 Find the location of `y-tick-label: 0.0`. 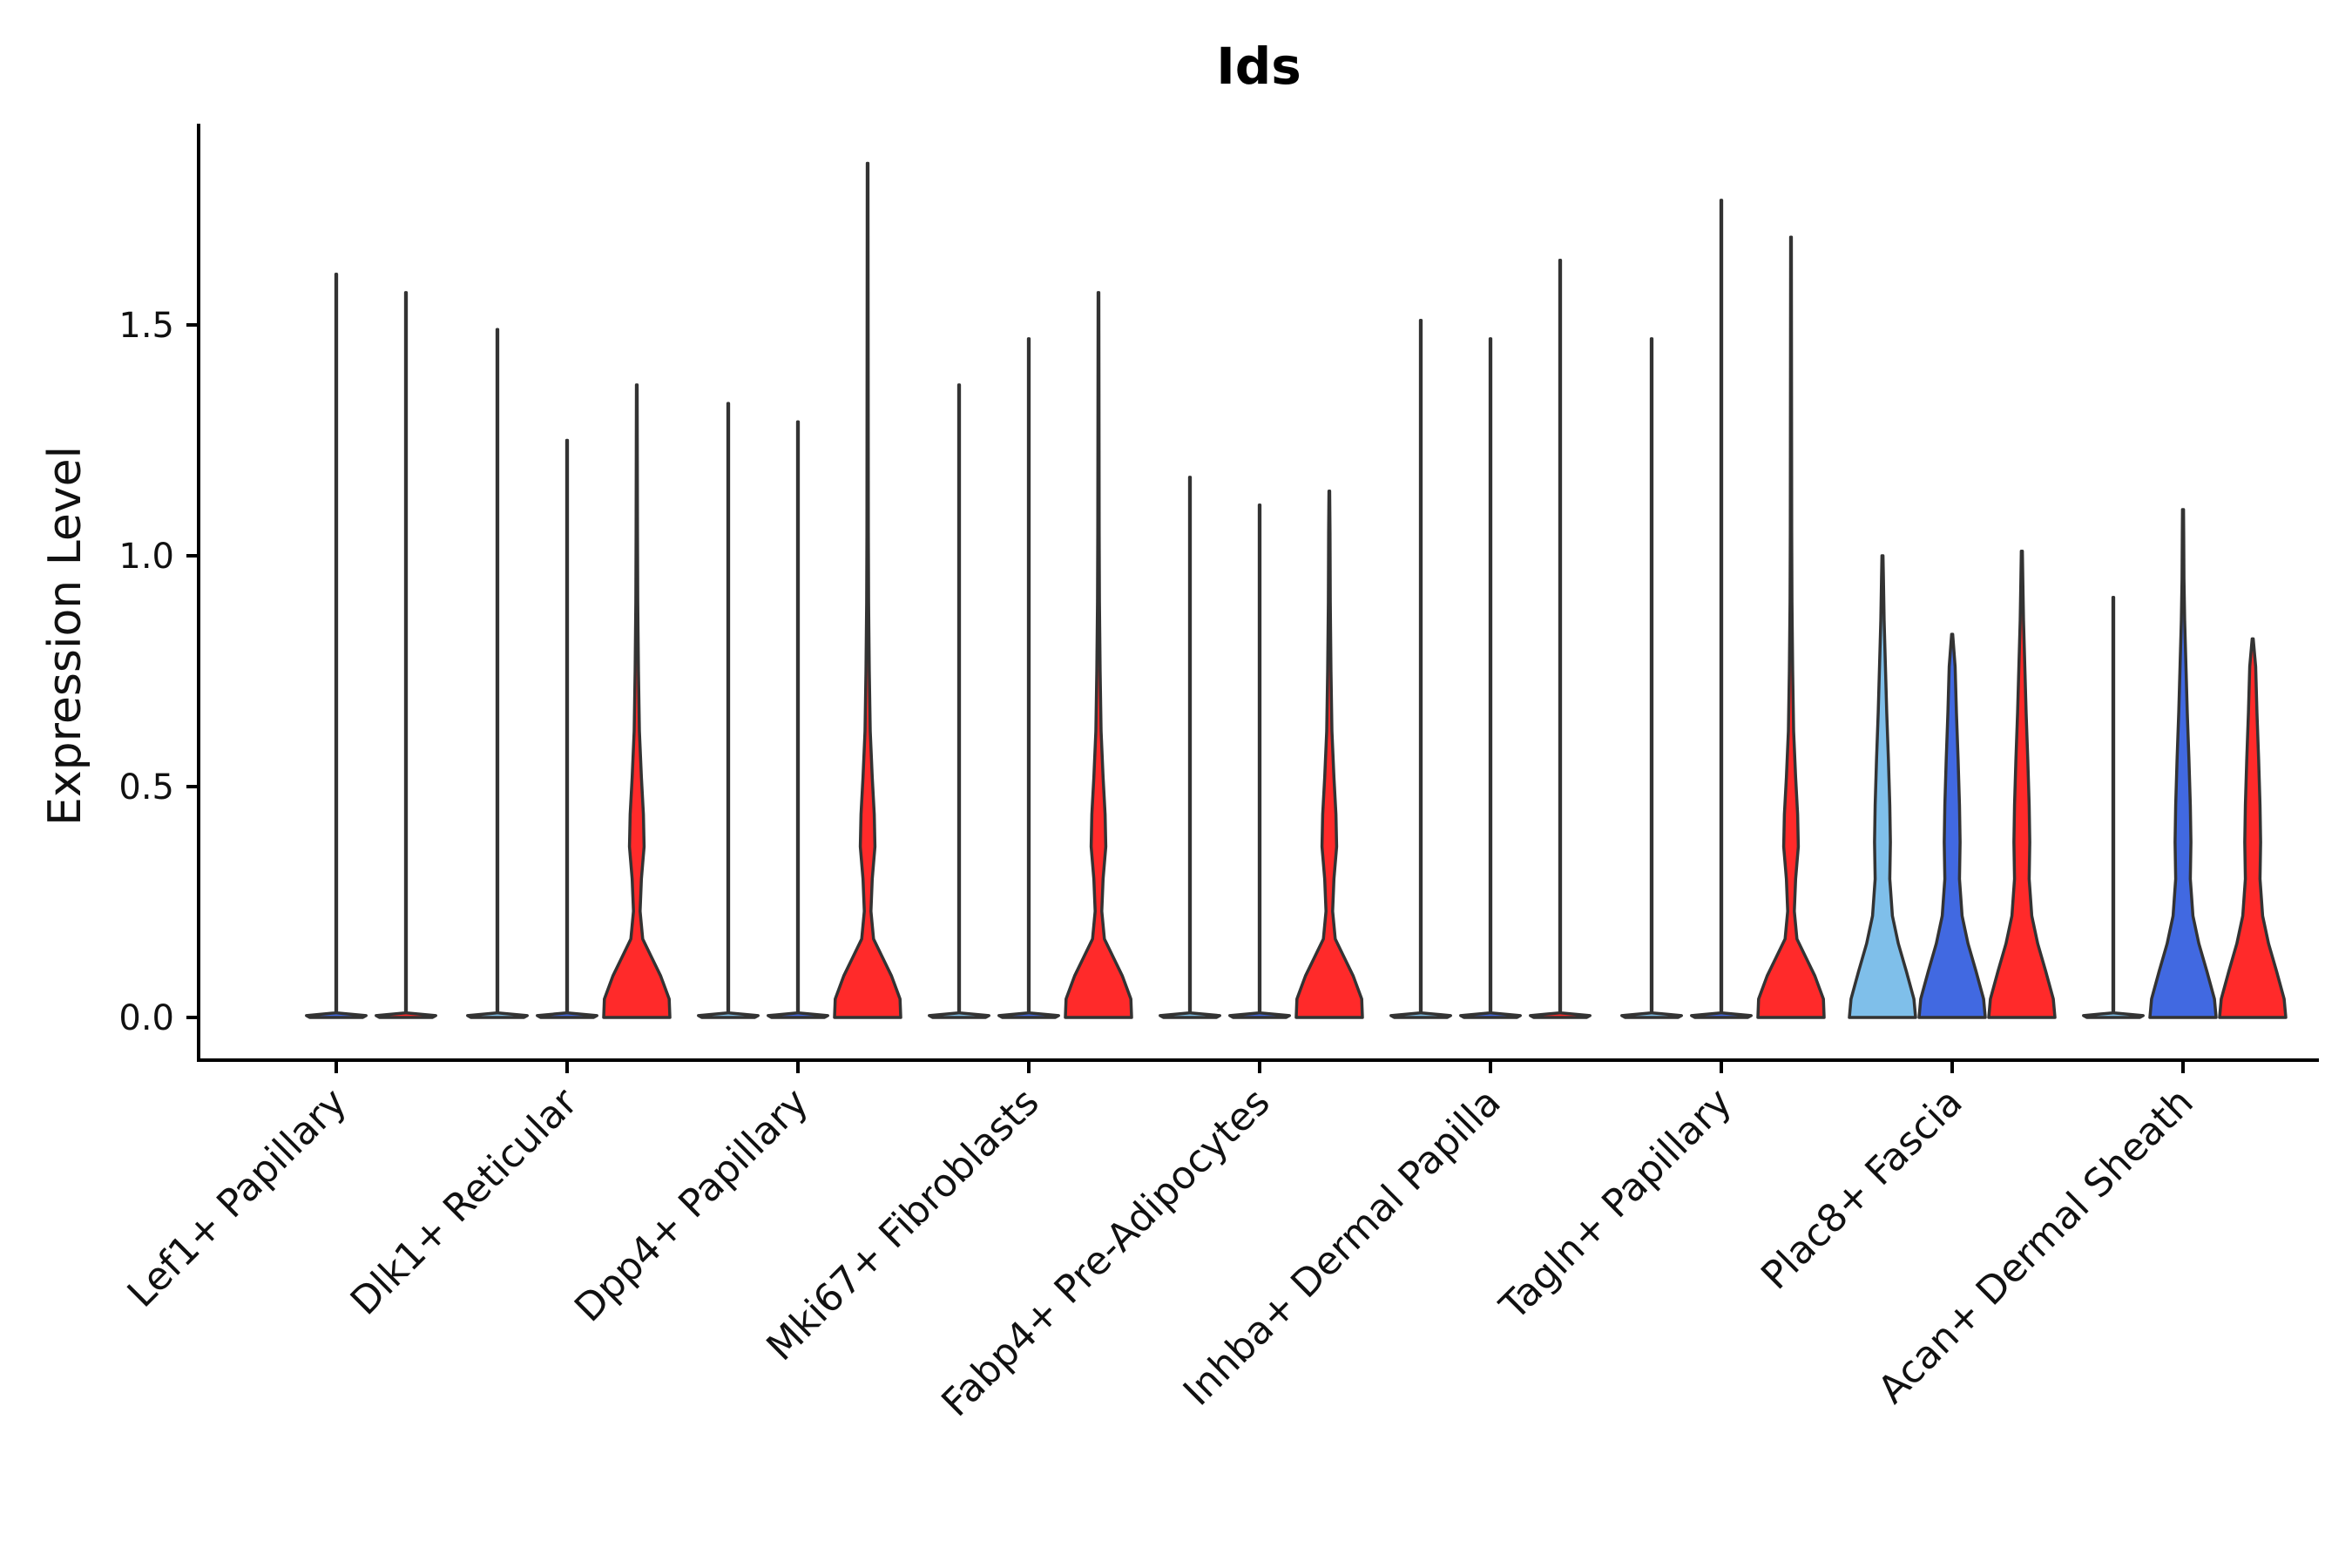

y-tick-label: 0.0 is located at coordinates (146, 1018).